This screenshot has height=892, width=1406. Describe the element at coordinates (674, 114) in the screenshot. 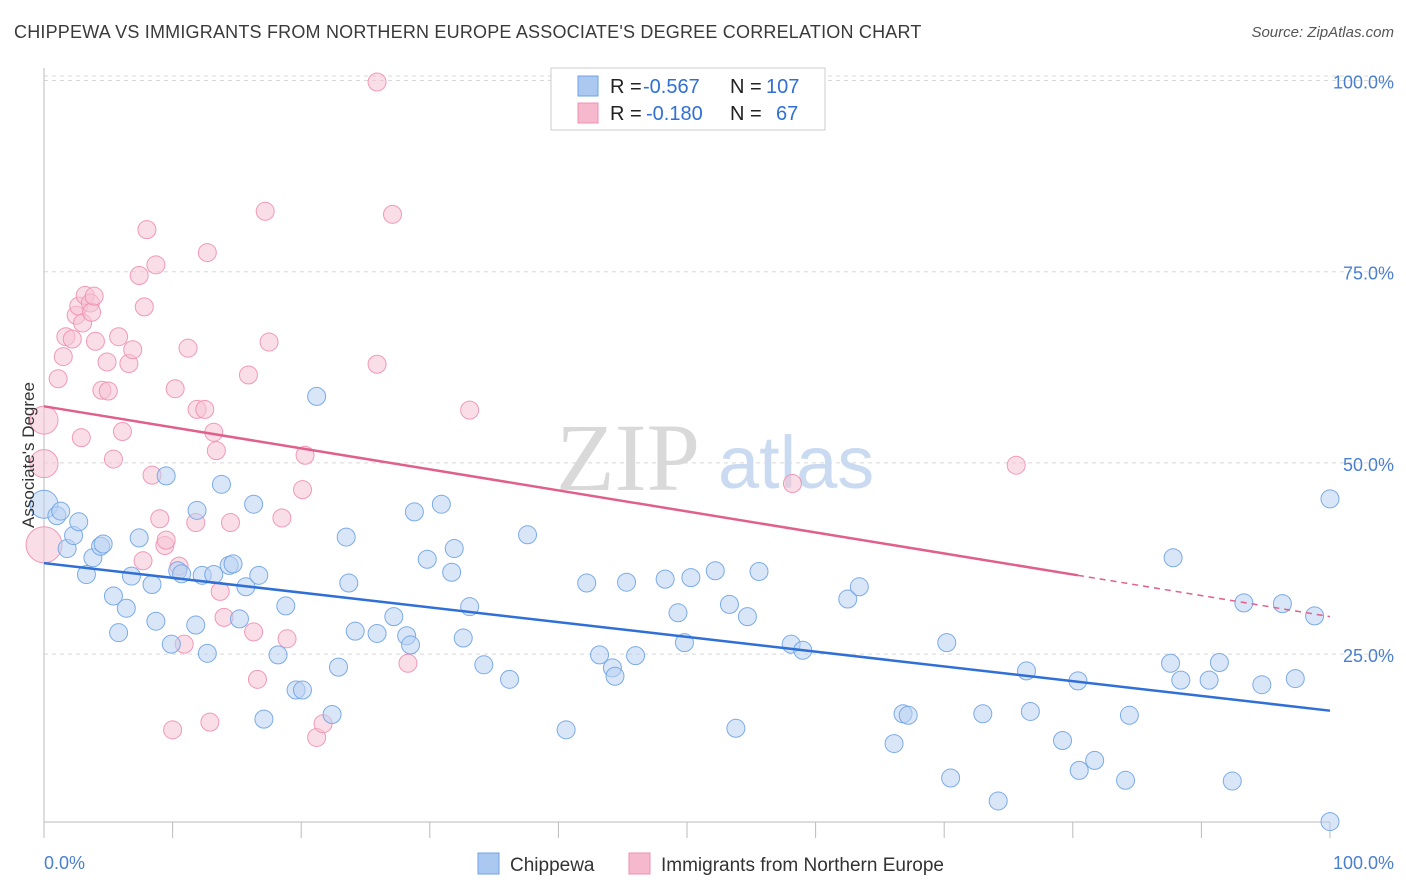

I see `stats-r-value-immigrants: -0.180` at that location.